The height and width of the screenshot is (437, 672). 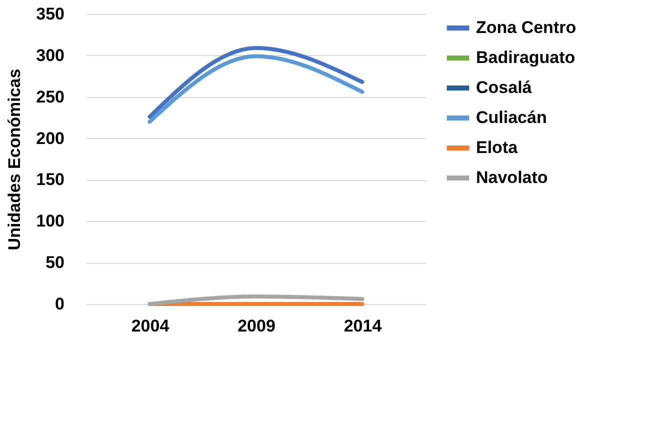 What do you see at coordinates (59, 304) in the screenshot?
I see `y-tick-label: 0` at bounding box center [59, 304].